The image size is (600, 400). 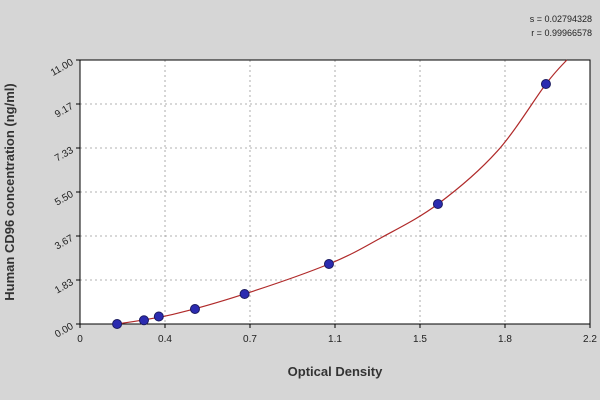 I want to click on x-tick-label: 0.4, so click(x=165, y=339).